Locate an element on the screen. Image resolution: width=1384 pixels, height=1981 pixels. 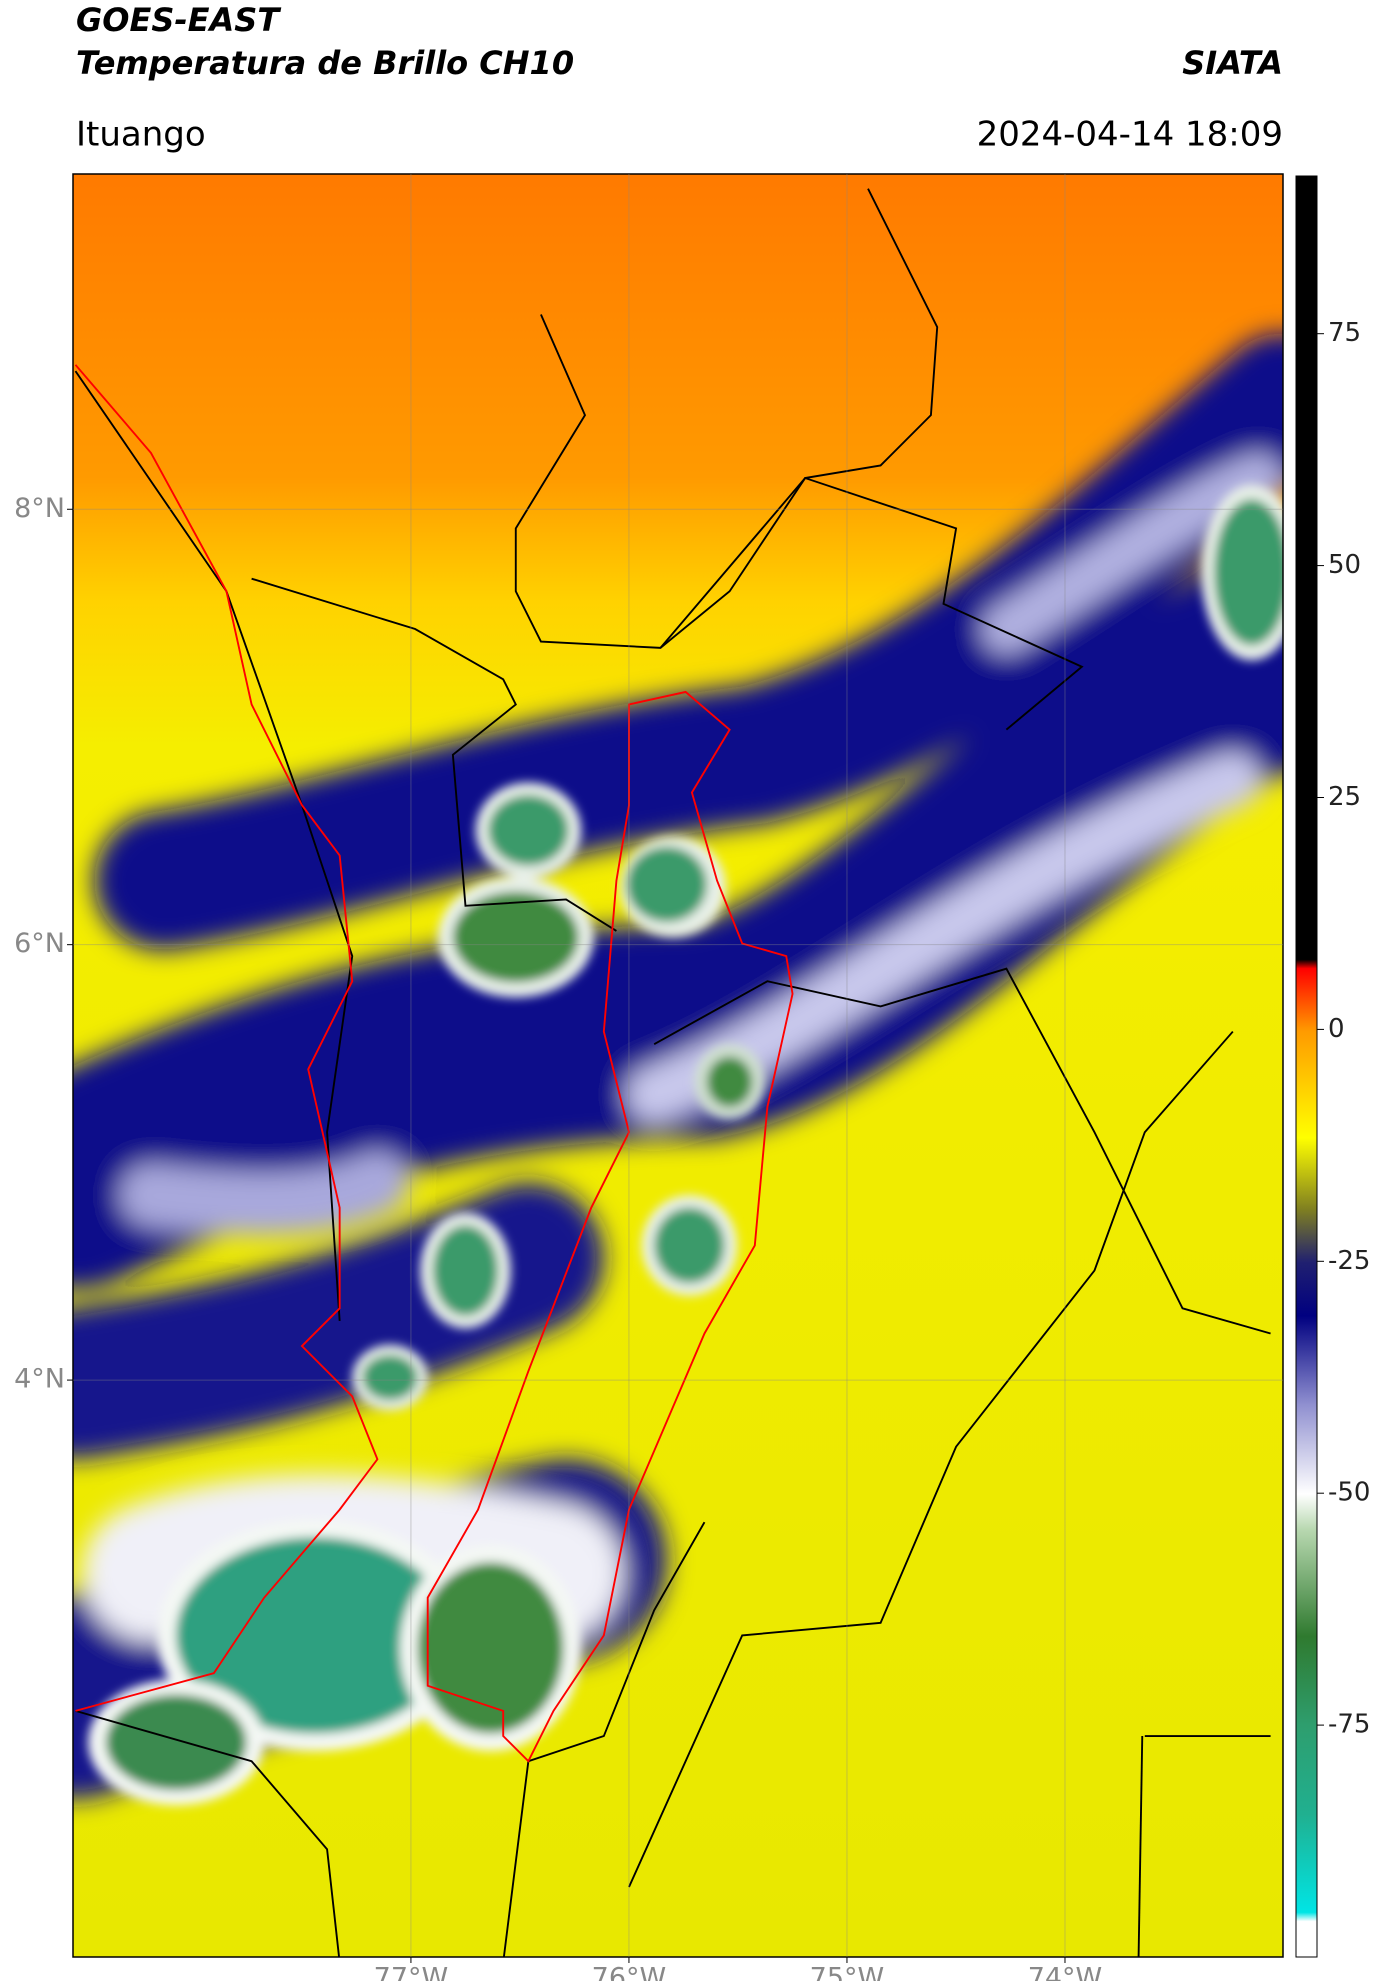
y-tick-label: 6°N is located at coordinates (39, 943).